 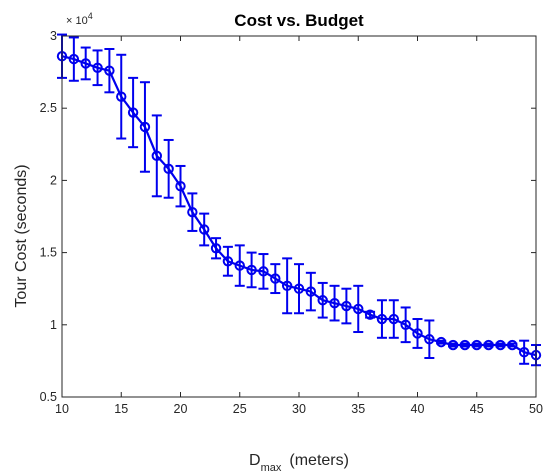 What do you see at coordinates (90, 16) in the screenshot?
I see `y-multiplier-exp: 4` at bounding box center [90, 16].